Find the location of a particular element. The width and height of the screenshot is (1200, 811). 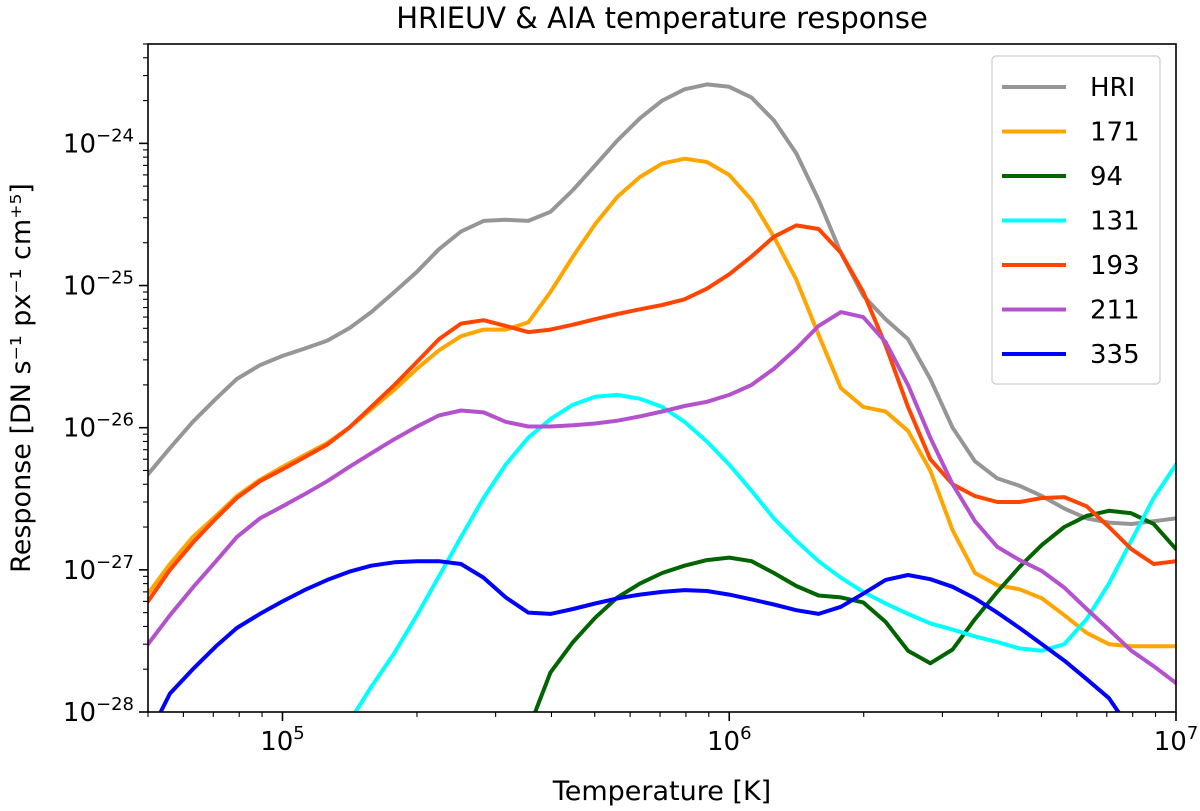

legend-label-193: 193 is located at coordinates (1115, 266).